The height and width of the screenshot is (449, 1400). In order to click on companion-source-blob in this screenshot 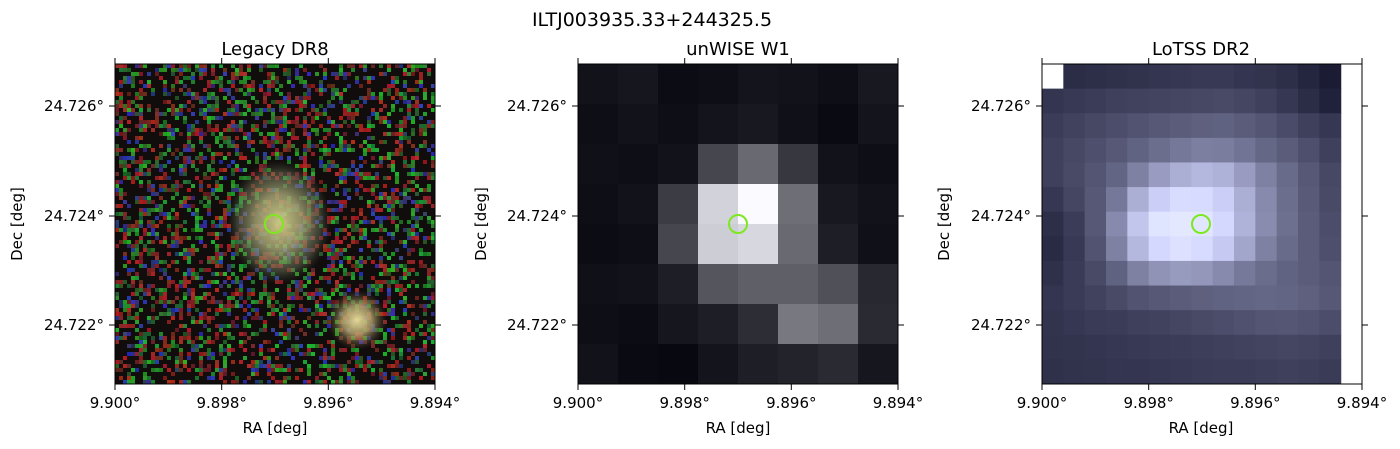, I will do `click(357, 320)`.